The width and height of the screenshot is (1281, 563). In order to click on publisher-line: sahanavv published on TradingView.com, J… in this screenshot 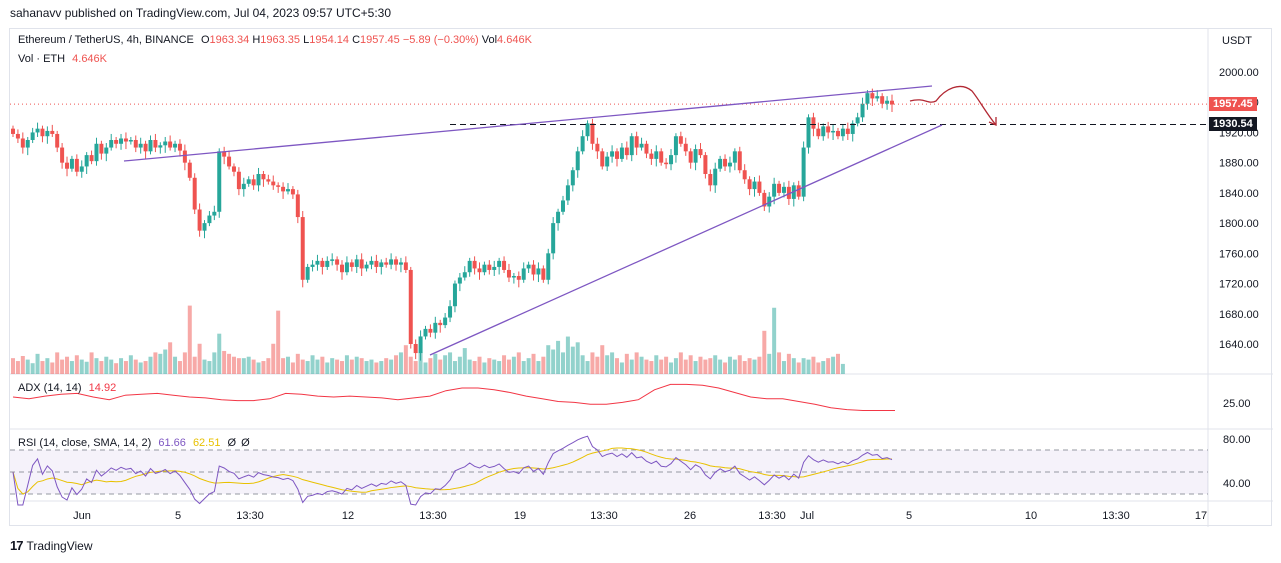, I will do `click(201, 13)`.